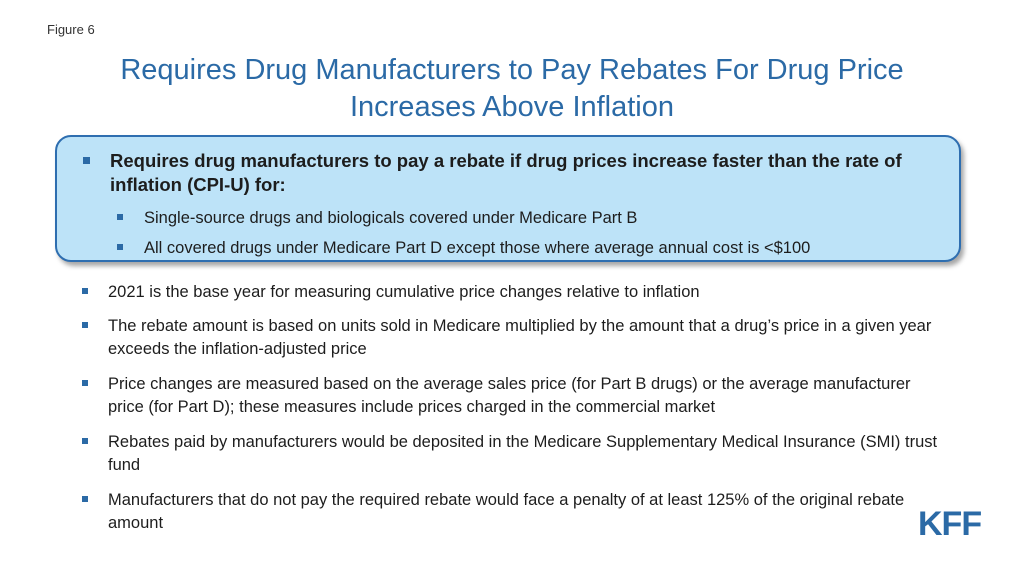 This screenshot has height=576, width=1024. What do you see at coordinates (71, 29) in the screenshot?
I see `figure-label: Figure 6` at bounding box center [71, 29].